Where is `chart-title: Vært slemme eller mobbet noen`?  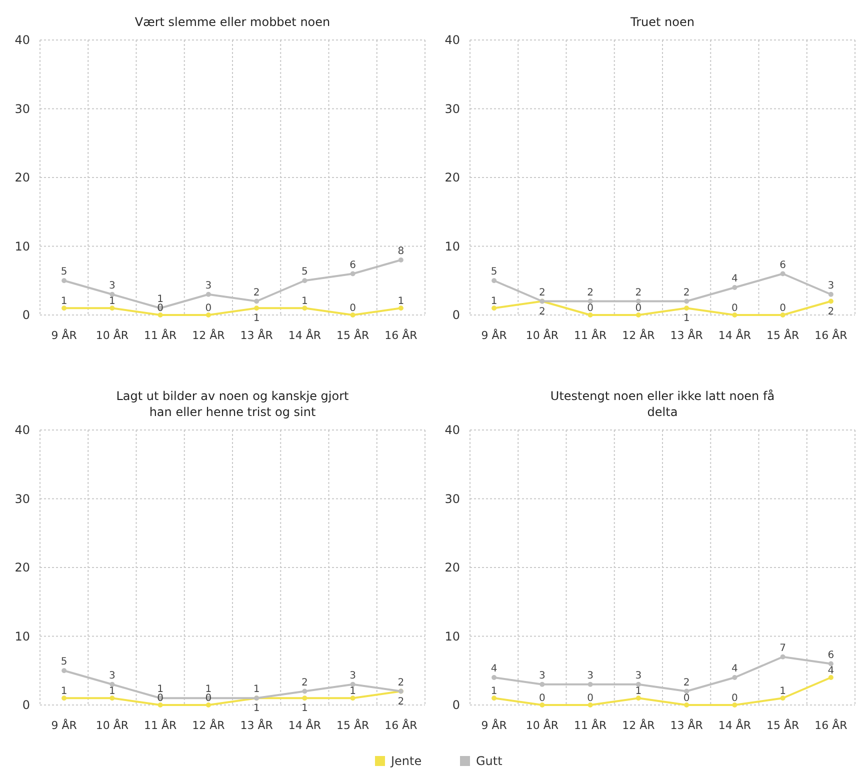
chart-title: Vært slemme eller mobbet noen is located at coordinates (232, 22).